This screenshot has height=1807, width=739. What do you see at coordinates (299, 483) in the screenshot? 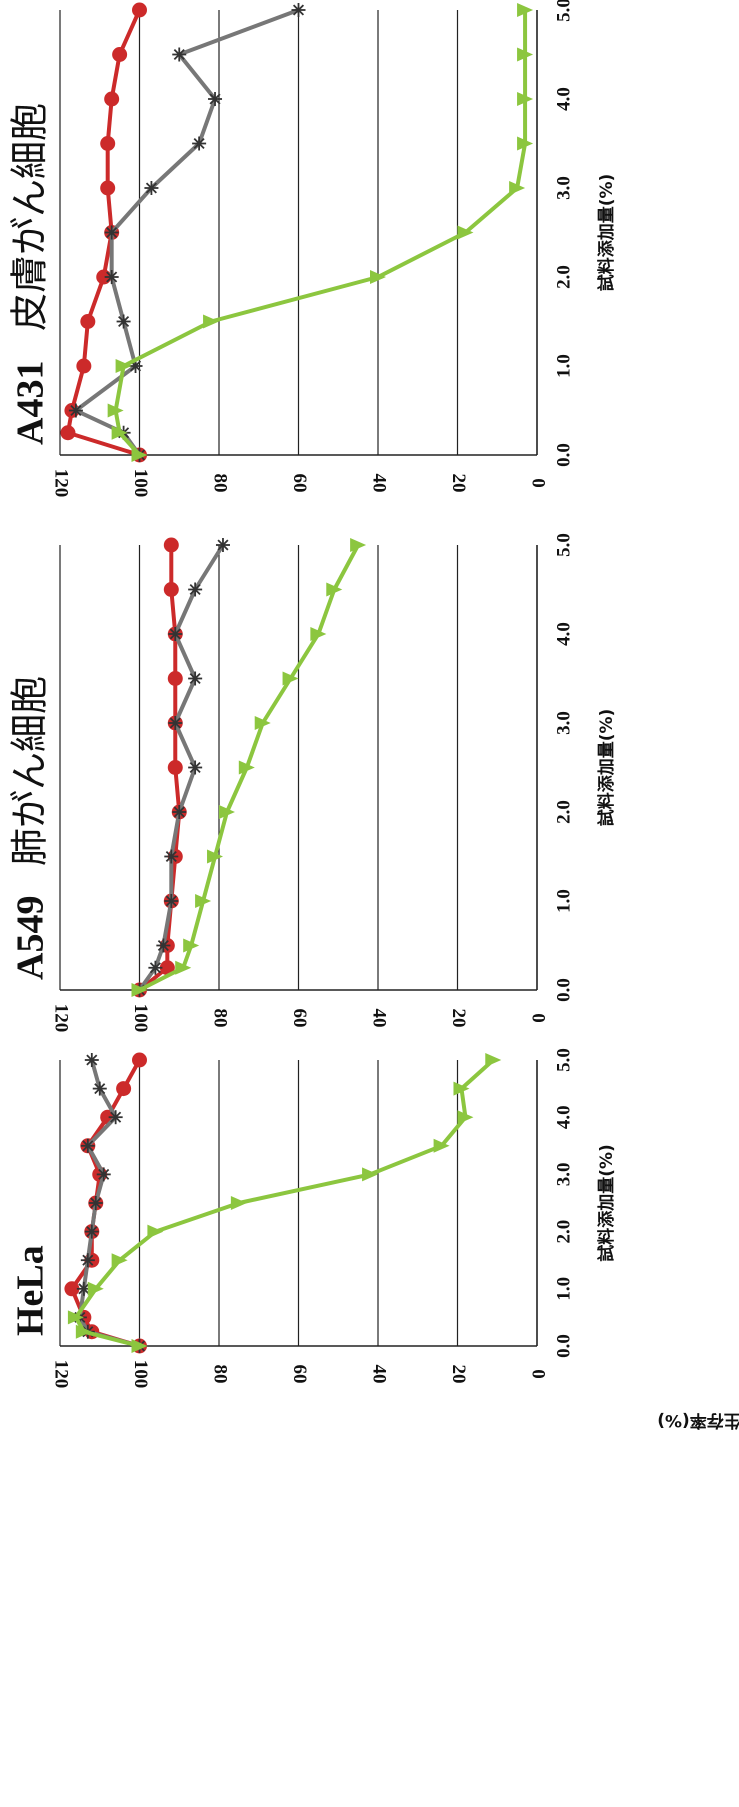
I see `value-tick-label: 60` at bounding box center [299, 483].